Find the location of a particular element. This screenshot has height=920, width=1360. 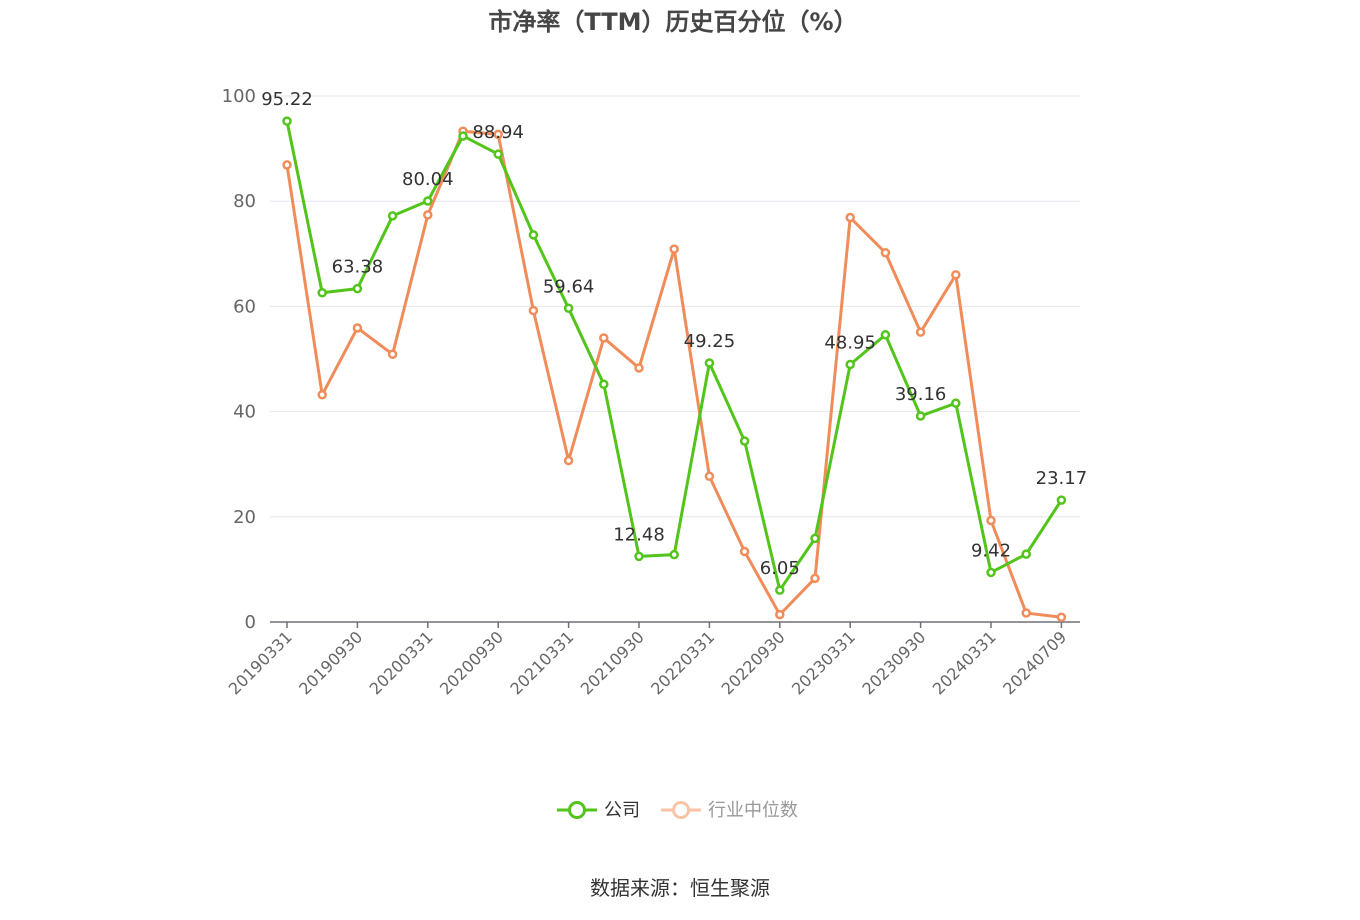

data-label: 9.42 is located at coordinates (991, 550).